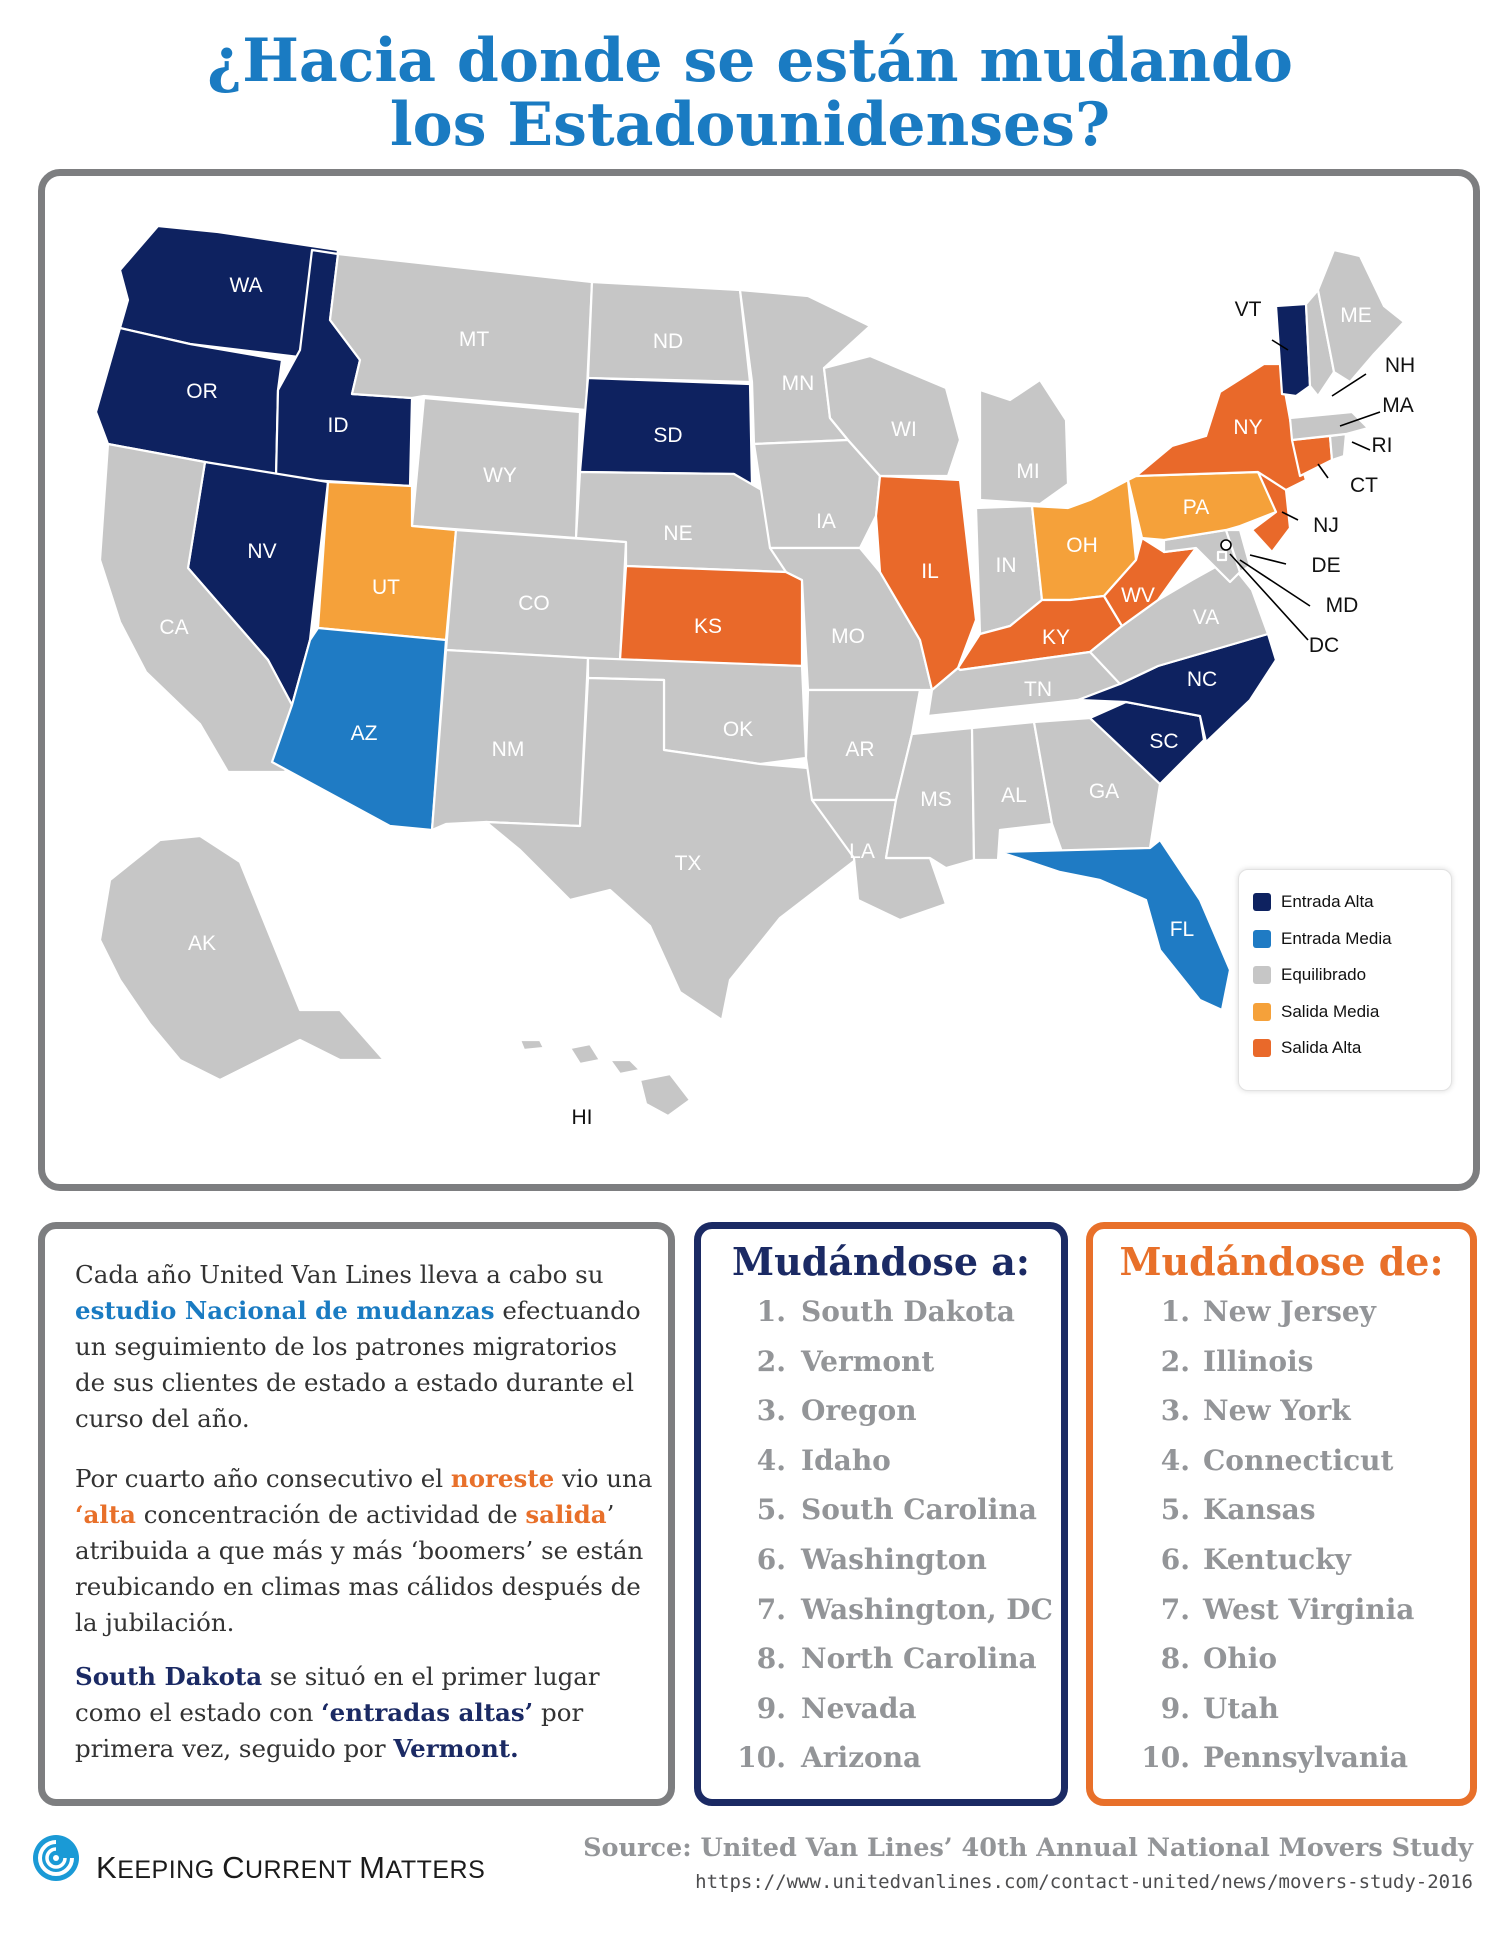 The width and height of the screenshot is (1500, 1941). I want to click on state-label-ma: MA, so click(1398, 405).